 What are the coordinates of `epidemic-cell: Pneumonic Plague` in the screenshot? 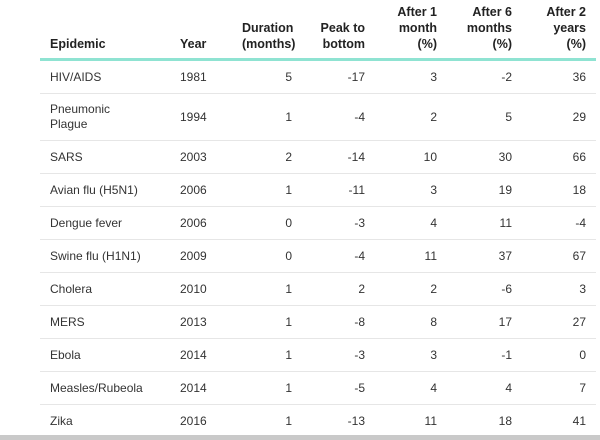 It's located at (105, 117).